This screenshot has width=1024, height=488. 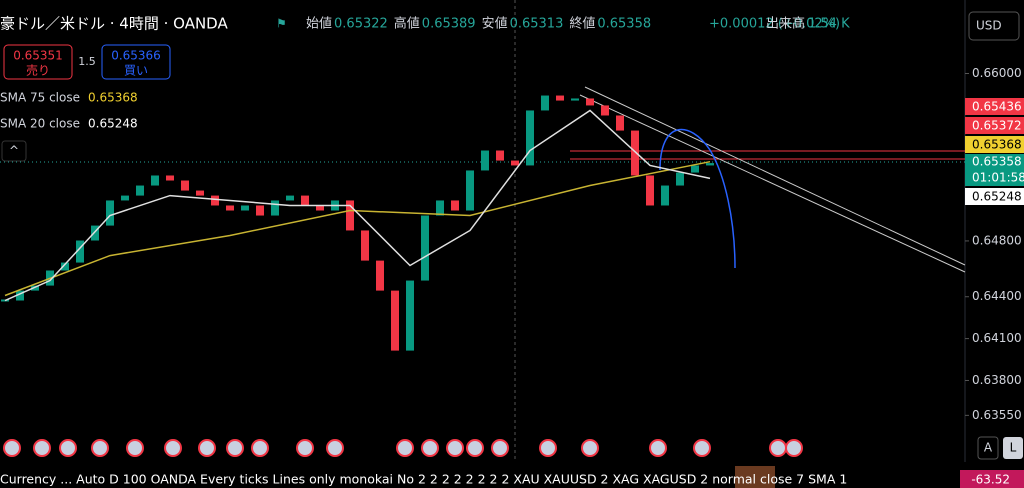 What do you see at coordinates (113, 124) in the screenshot?
I see `indicator-value: 0.65248` at bounding box center [113, 124].